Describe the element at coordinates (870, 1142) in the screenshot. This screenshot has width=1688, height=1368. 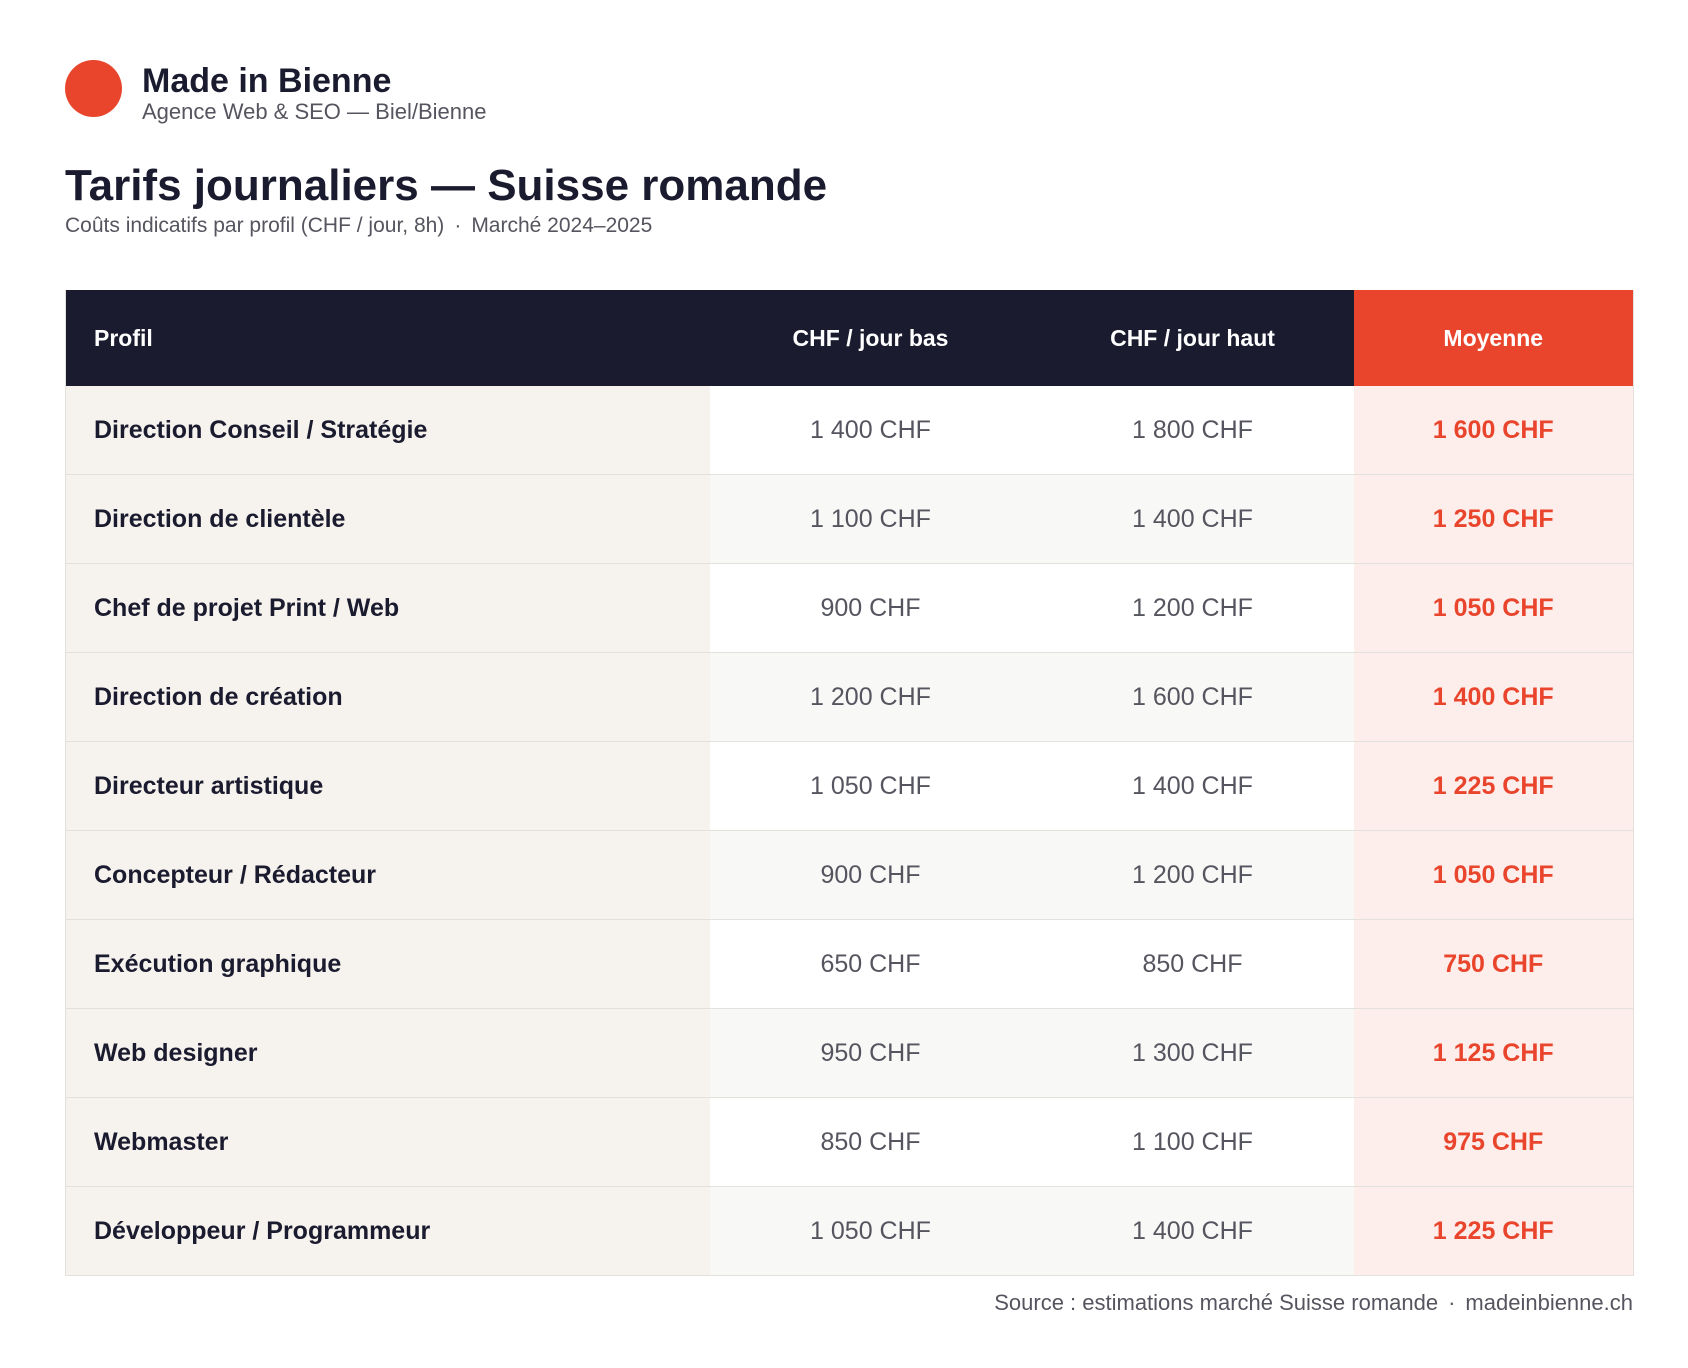
I see `low-rate-cell: 850 CHF` at that location.